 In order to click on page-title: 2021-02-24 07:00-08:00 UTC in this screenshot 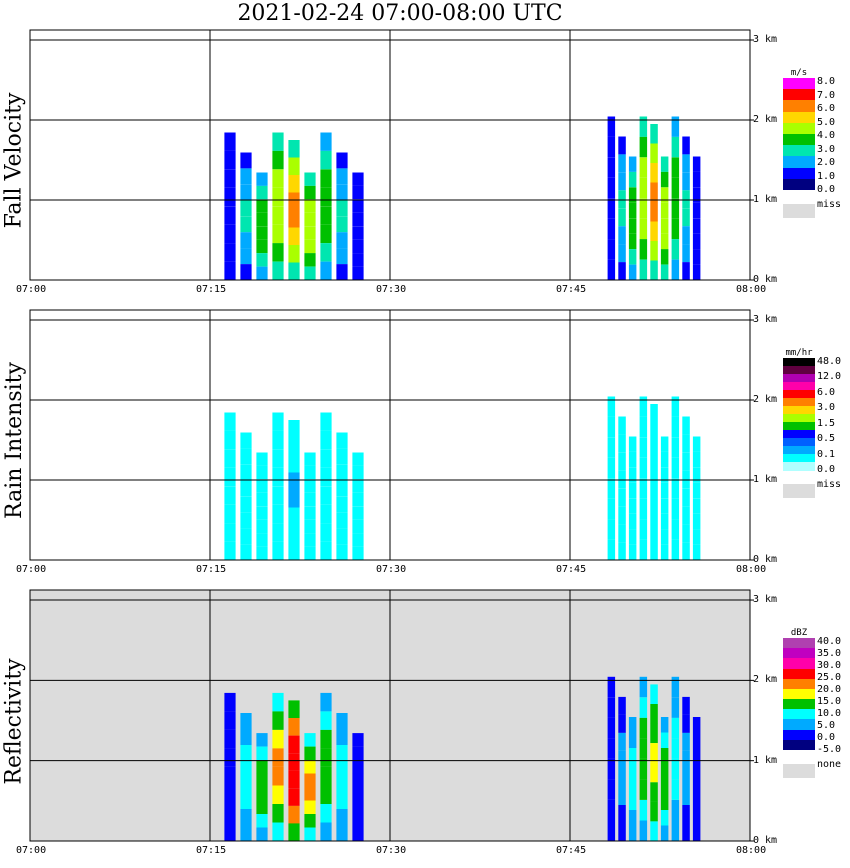, I will do `click(400, 13)`.